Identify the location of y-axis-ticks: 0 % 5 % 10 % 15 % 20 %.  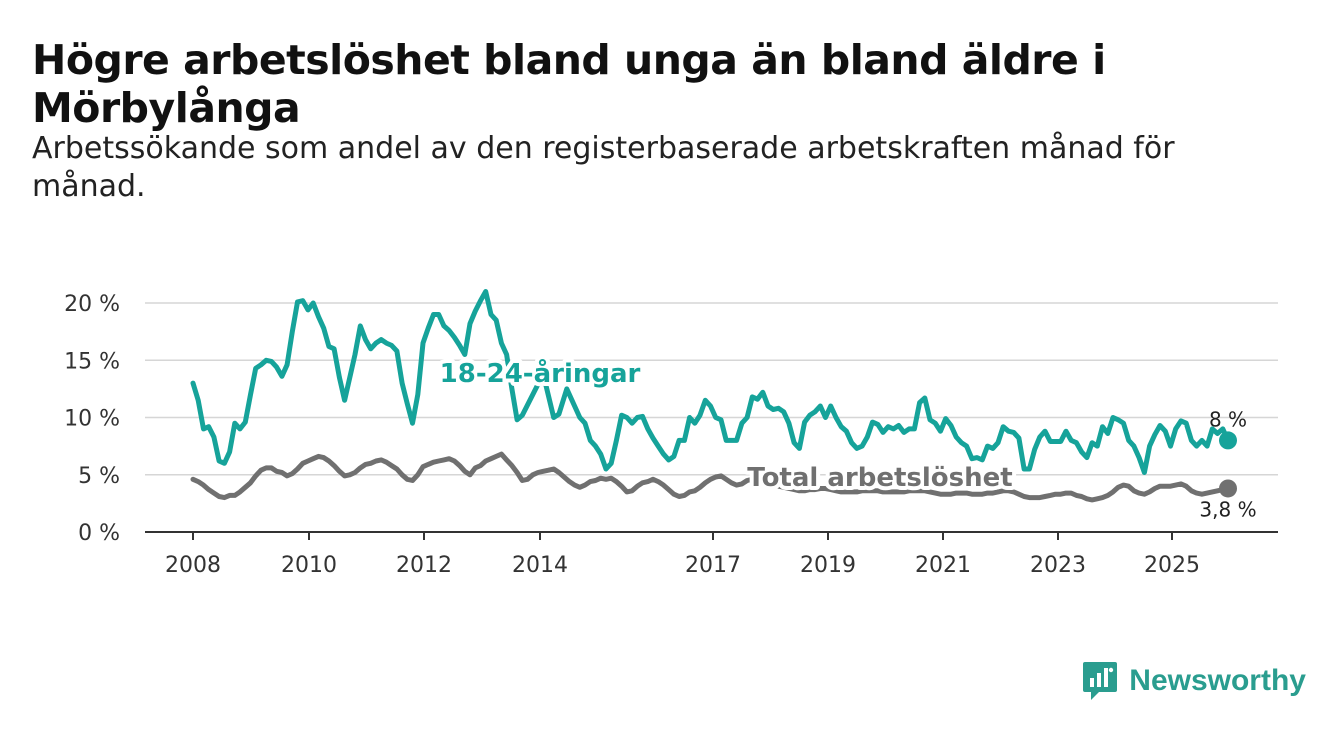
(92, 419).